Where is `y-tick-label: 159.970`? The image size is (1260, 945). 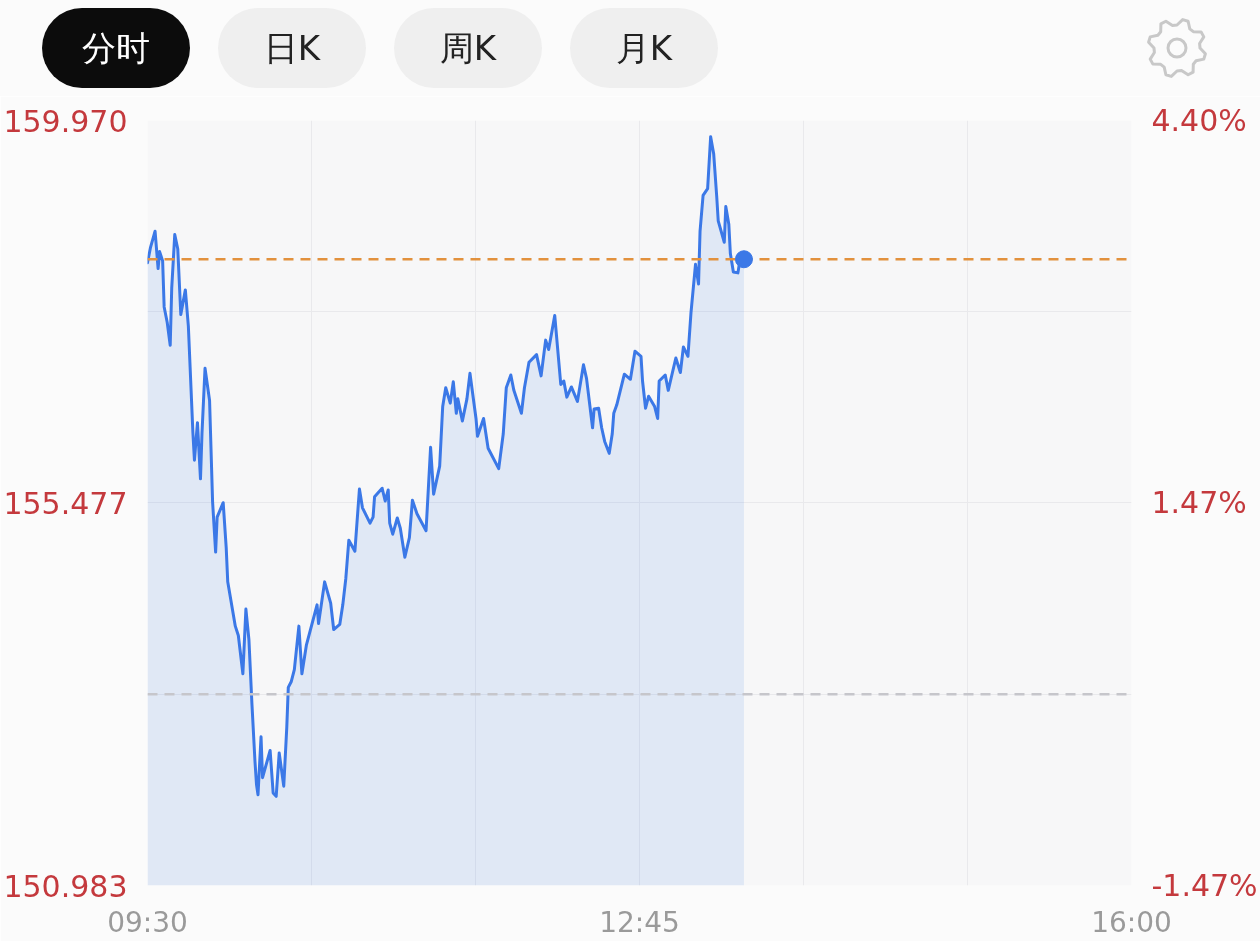
y-tick-label: 159.970 is located at coordinates (65, 121).